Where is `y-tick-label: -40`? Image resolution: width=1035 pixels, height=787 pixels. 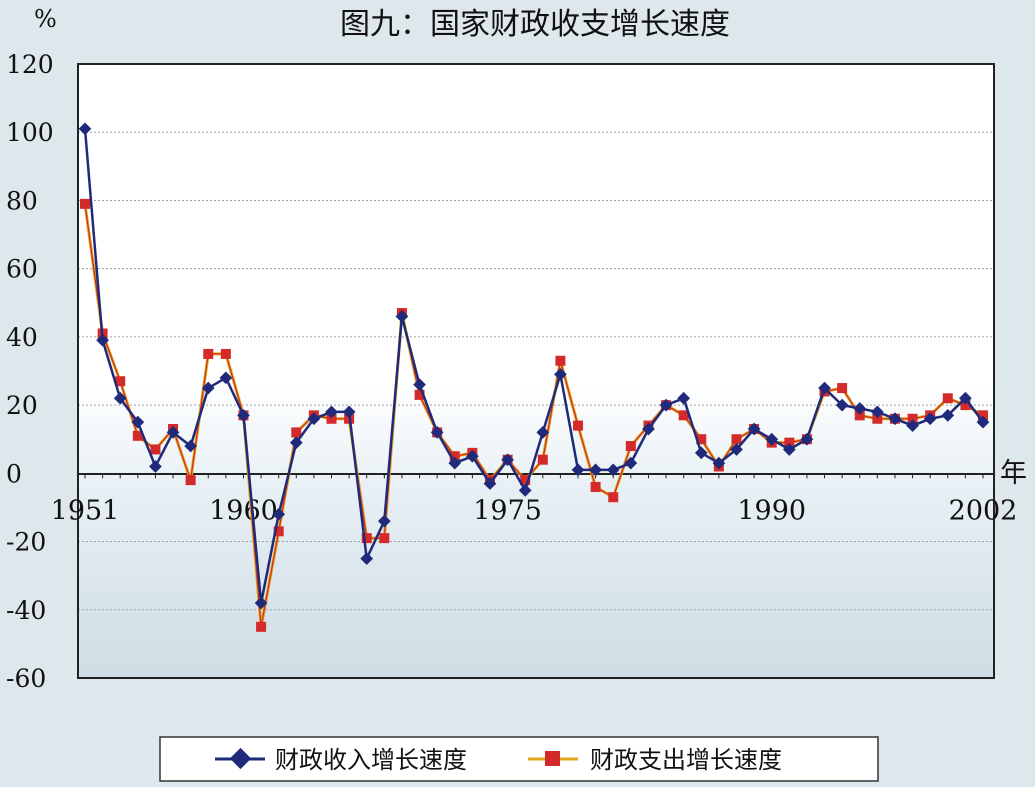
y-tick-label: -40 is located at coordinates (26, 610).